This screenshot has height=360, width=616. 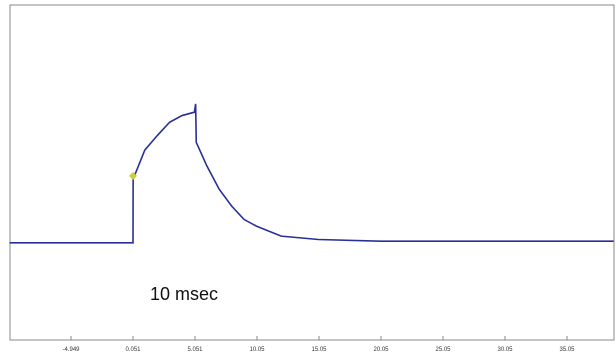 What do you see at coordinates (567, 350) in the screenshot?
I see `x-tick-label: 35.05` at bounding box center [567, 350].